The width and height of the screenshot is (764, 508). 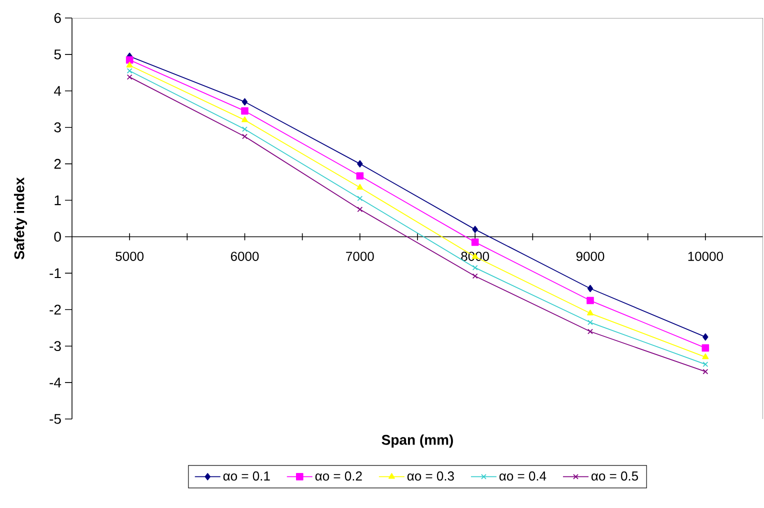 I want to click on y-tick-label: 1, so click(x=57, y=200).